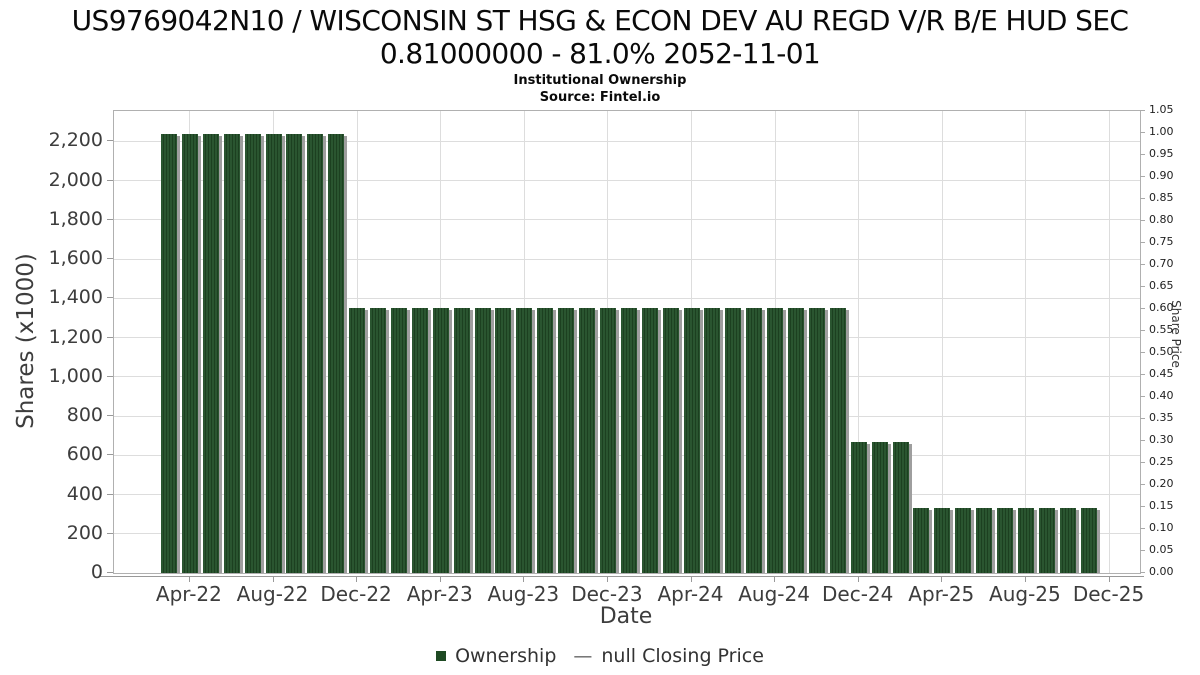 This screenshot has width=1200, height=675. I want to click on legend-ownership-swatch-icon, so click(441, 656).